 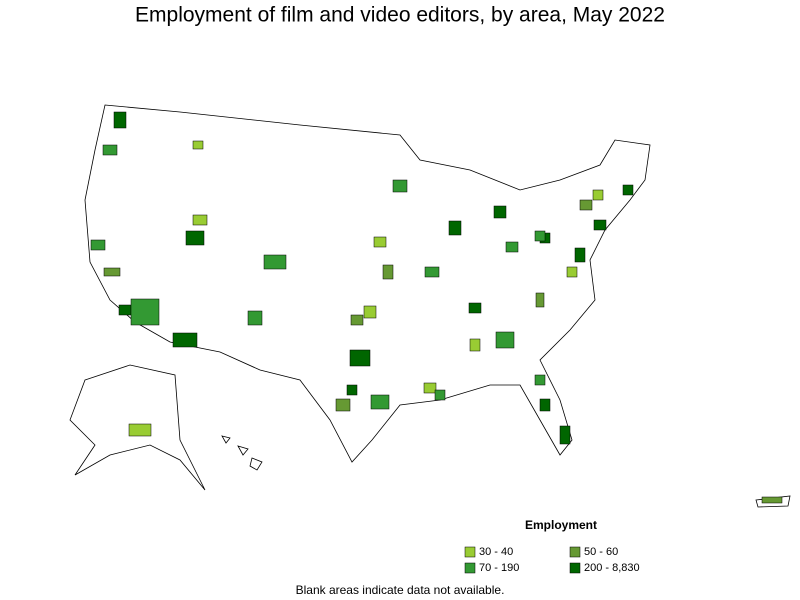 What do you see at coordinates (601, 552) in the screenshot?
I see `legend-label: 50 - 60` at bounding box center [601, 552].